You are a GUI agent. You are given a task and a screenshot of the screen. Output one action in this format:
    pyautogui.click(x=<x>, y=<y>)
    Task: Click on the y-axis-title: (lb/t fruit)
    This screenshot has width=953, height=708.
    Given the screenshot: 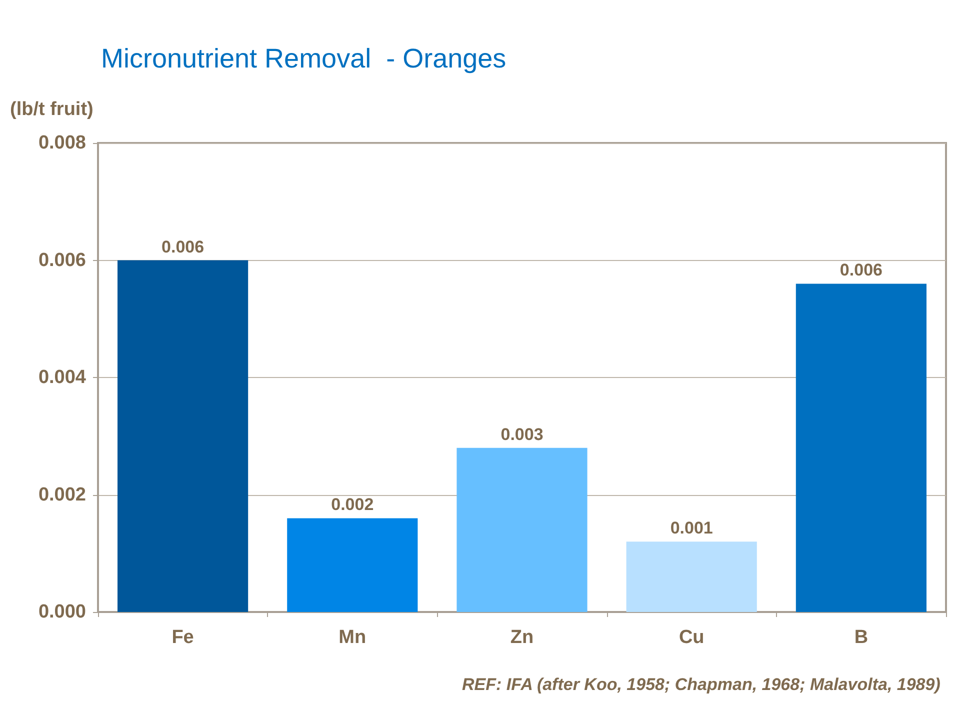 What is the action you would take?
    pyautogui.click(x=52, y=109)
    